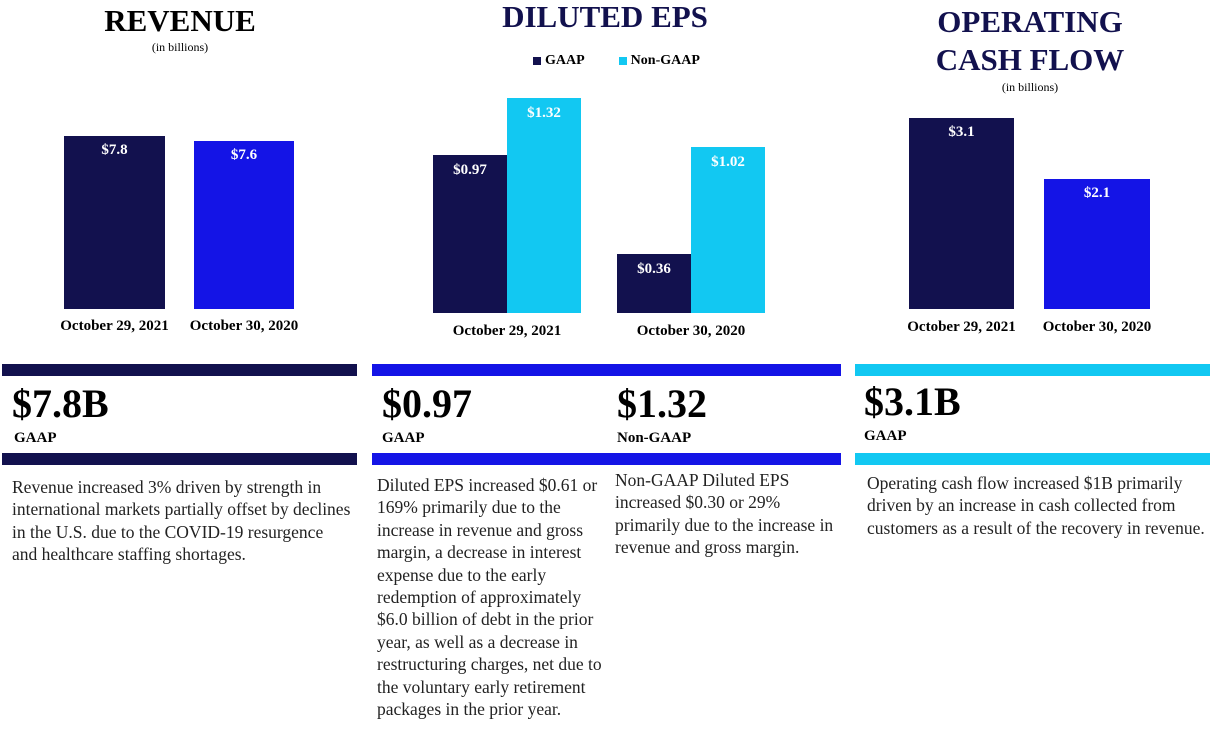 The height and width of the screenshot is (747, 1223). What do you see at coordinates (665, 60) in the screenshot?
I see `legend-nongaap-label: Non-GAAP` at bounding box center [665, 60].